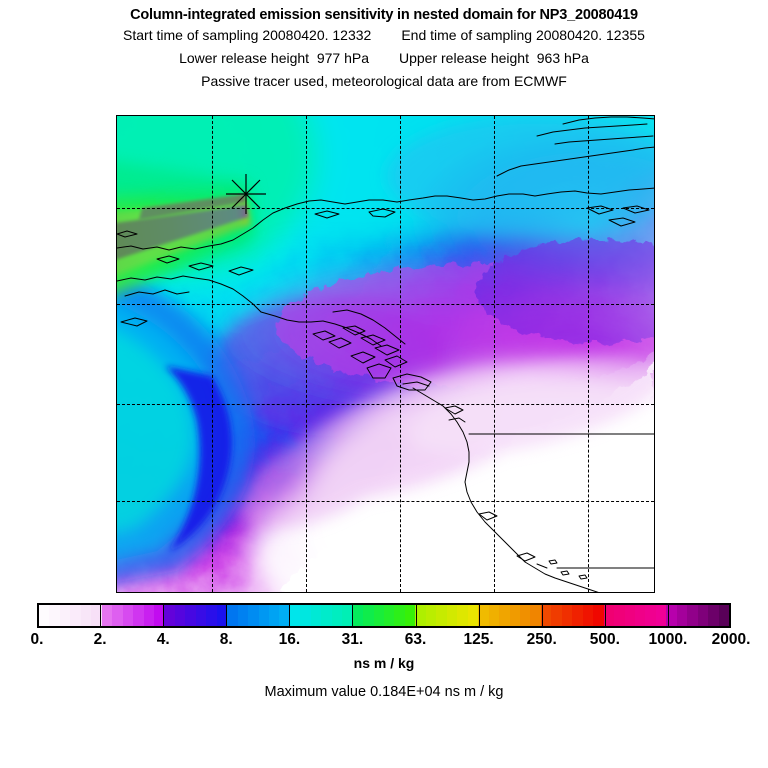 The image size is (768, 768). Describe the element at coordinates (274, 58) in the screenshot. I see `lower-release-height-label: Lower release height 977 hPa` at that location.